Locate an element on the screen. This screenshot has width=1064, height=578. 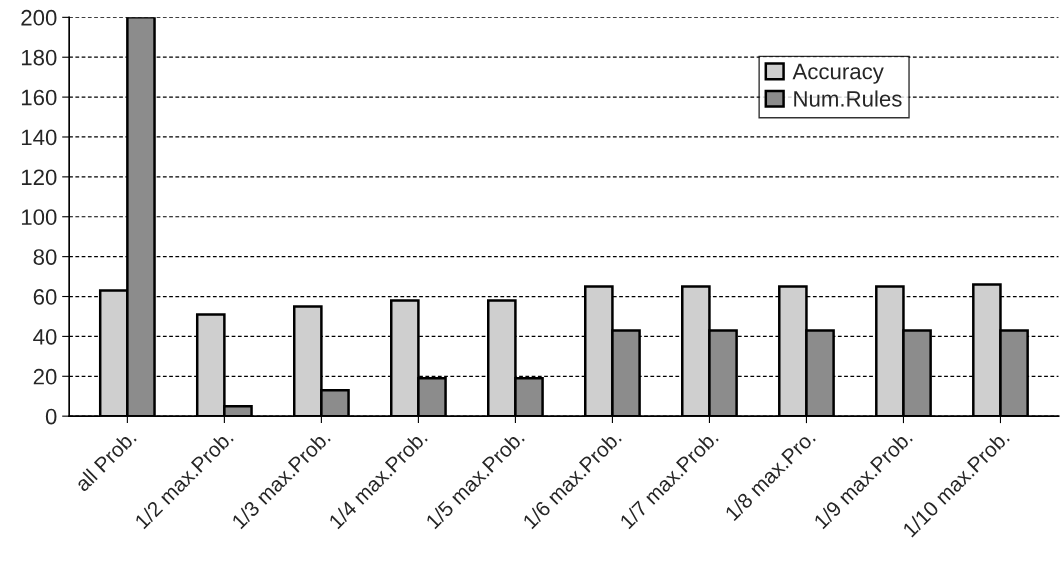
y-tick-label: 100 is located at coordinates (39, 217).